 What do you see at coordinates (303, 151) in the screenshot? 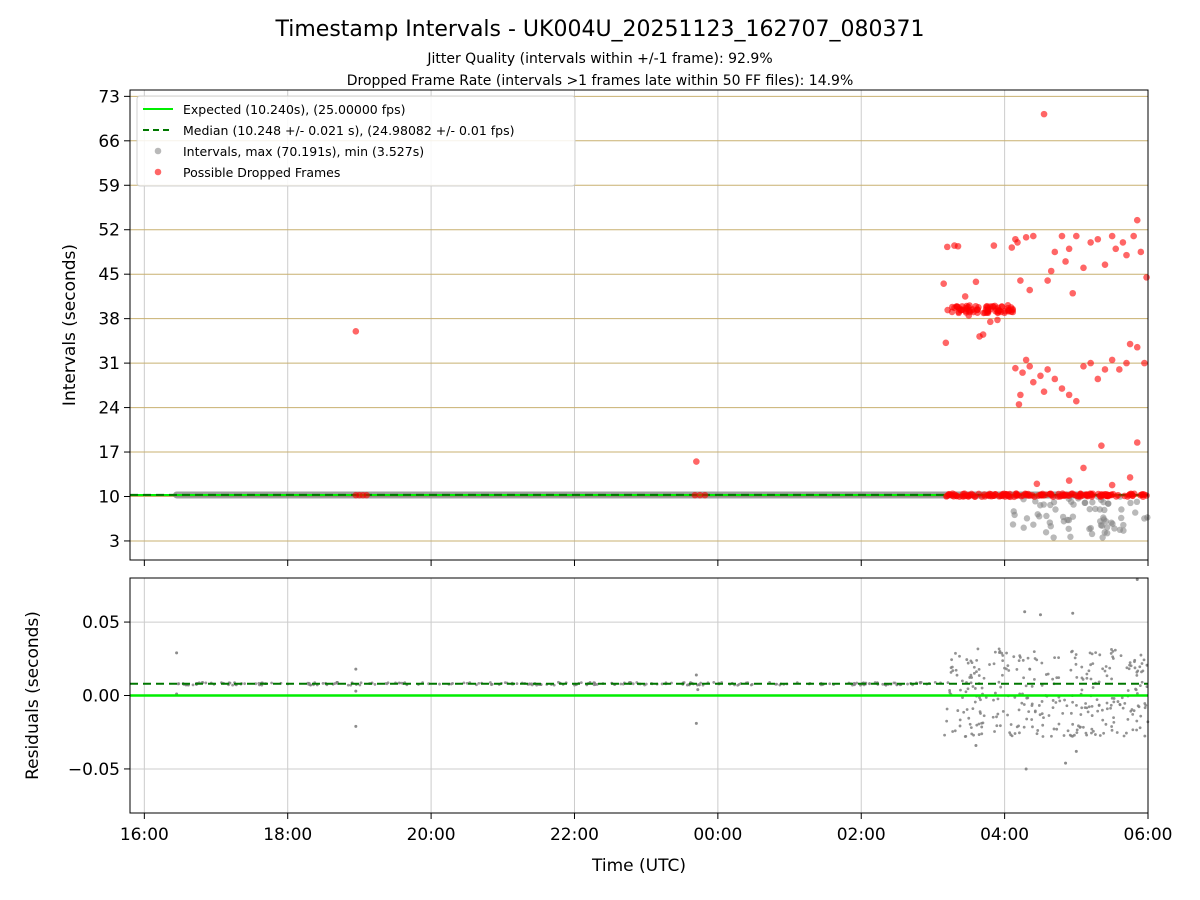
I see `legend-entry-label: Intervals, max (70.191s), min (3.527s)` at bounding box center [303, 151].